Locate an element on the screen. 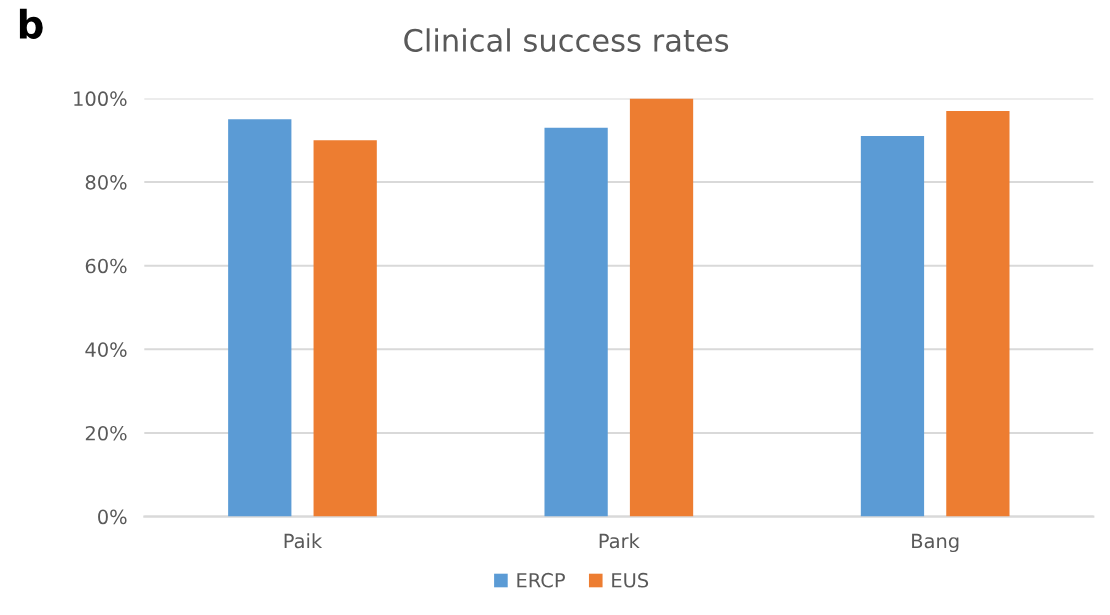  chart-title: Clinical success rates is located at coordinates (566, 40).